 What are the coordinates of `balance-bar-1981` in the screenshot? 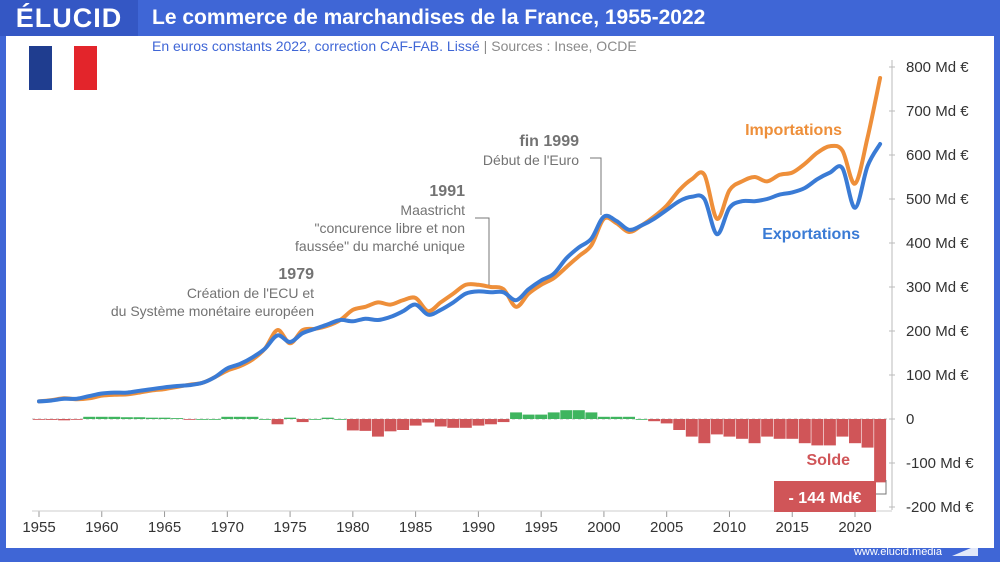 It's located at (365, 425).